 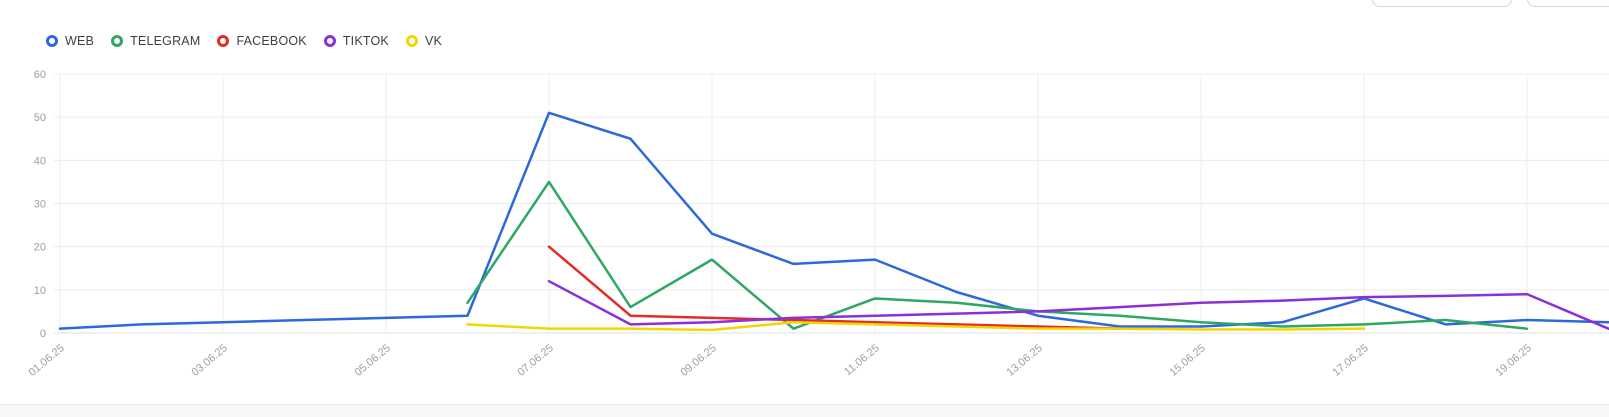 What do you see at coordinates (40, 205) in the screenshot?
I see `y-axis-tick-label: 30` at bounding box center [40, 205].